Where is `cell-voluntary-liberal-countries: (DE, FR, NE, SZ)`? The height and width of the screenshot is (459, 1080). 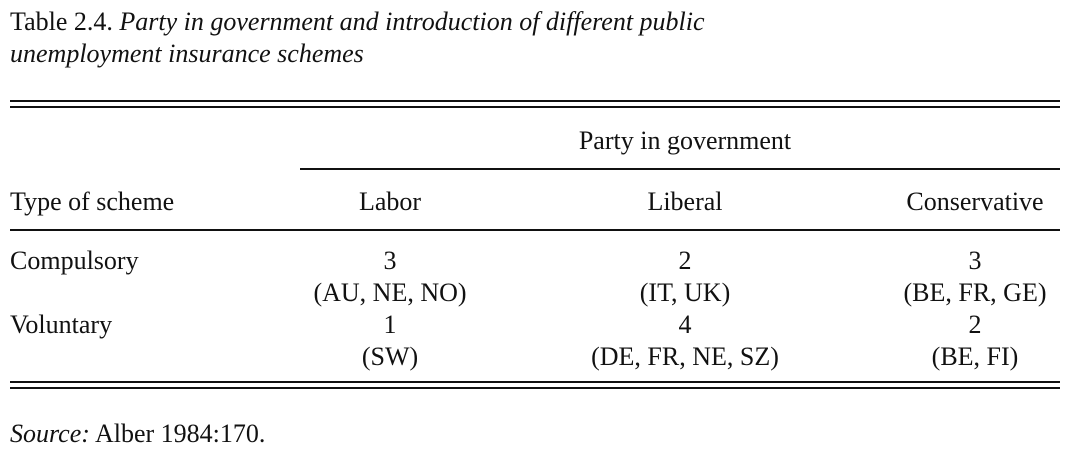
cell-voluntary-liberal-countries: (DE, FR, NE, SZ) is located at coordinates (685, 356).